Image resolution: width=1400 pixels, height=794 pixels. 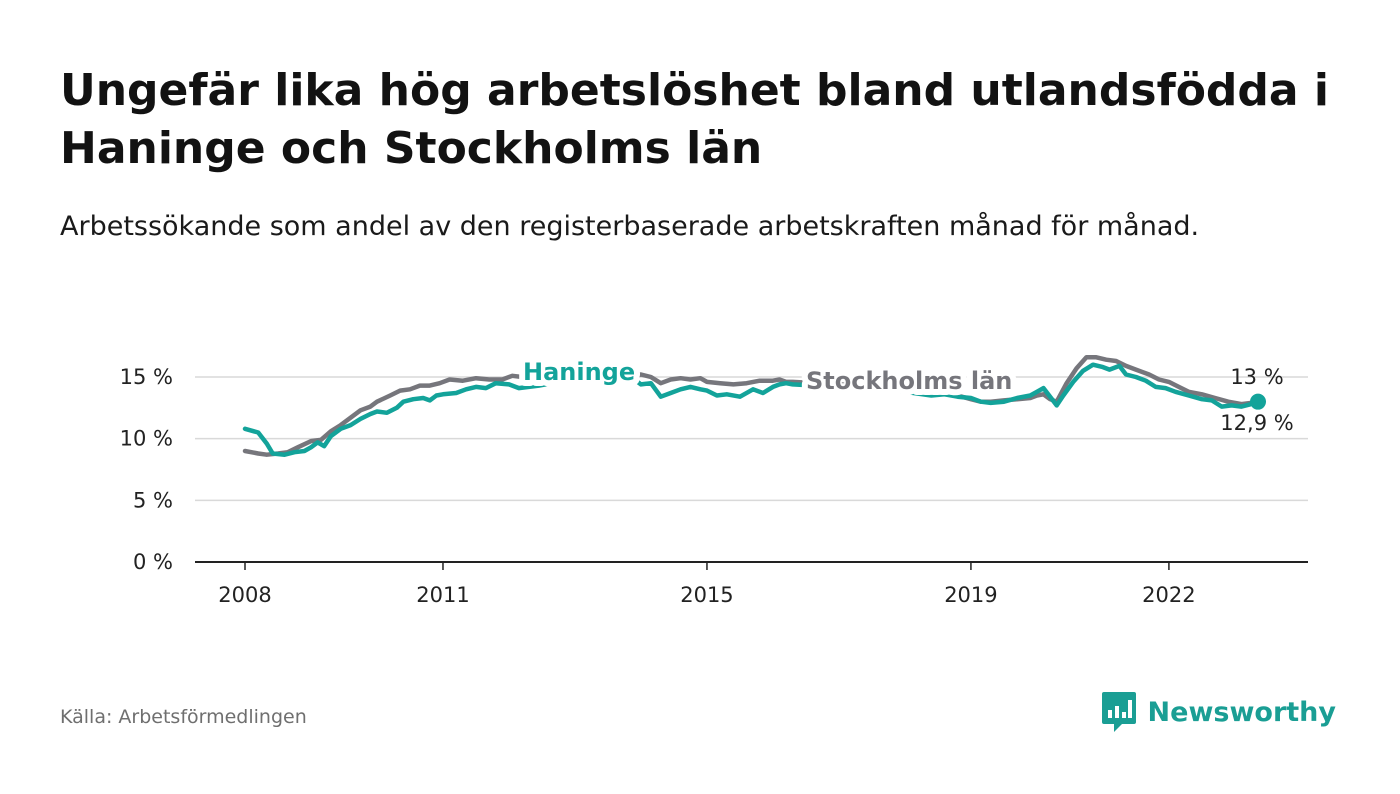 I want to click on brand-logo: Newsworthy, so click(x=1218, y=712).